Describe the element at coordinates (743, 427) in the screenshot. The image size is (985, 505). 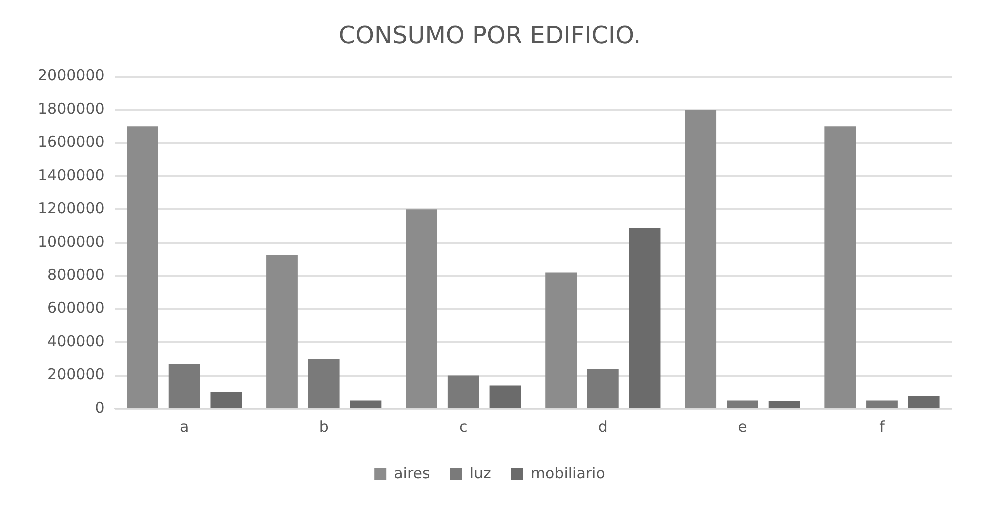
I see `x-tick-label: e` at that location.